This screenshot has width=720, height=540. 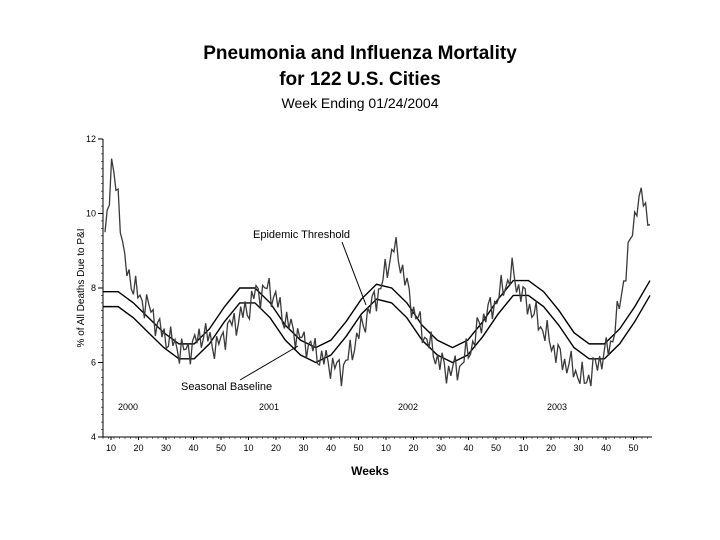 What do you see at coordinates (377, 329) in the screenshot?
I see `series-line-seasonal-baseline` at bounding box center [377, 329].